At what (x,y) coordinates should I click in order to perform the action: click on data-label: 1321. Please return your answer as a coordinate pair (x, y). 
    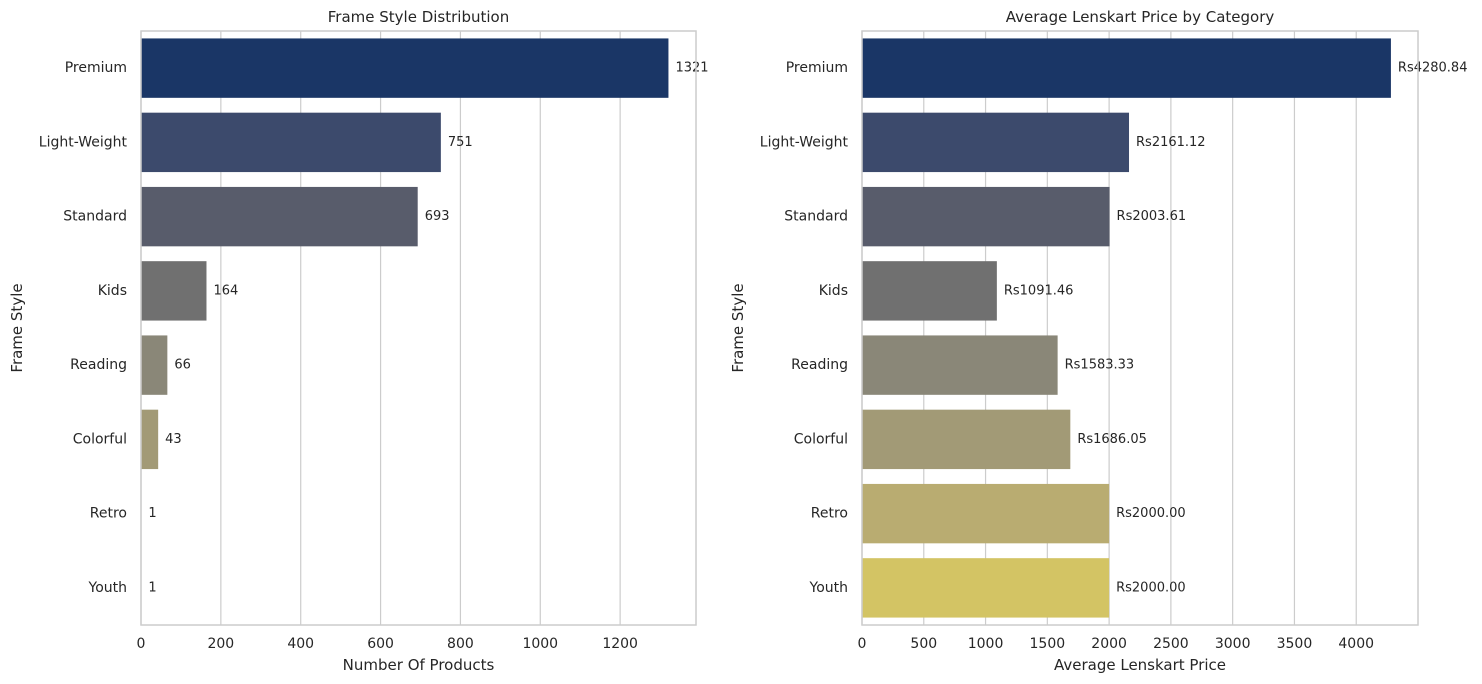
    Looking at the image, I should click on (691, 68).